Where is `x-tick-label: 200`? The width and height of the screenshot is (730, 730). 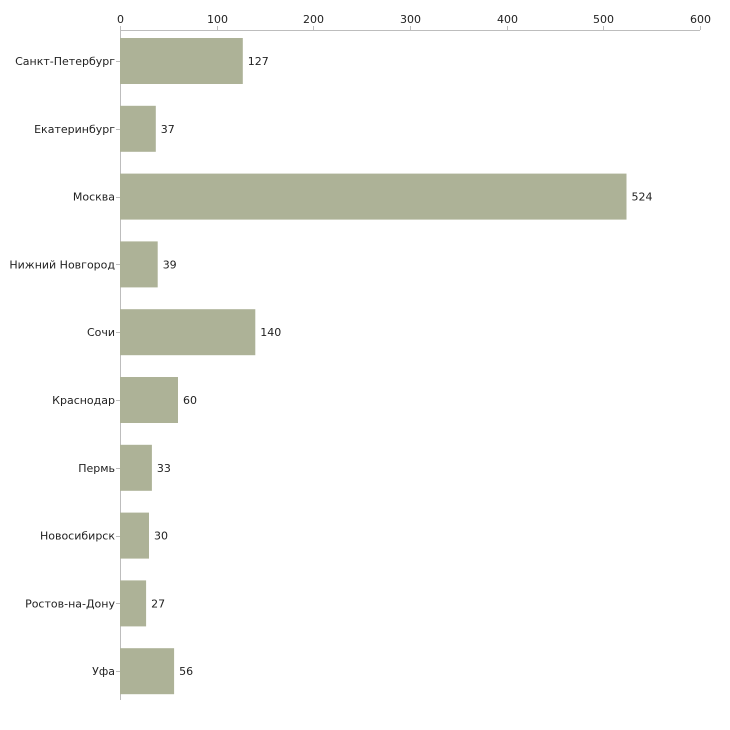 x-tick-label: 200 is located at coordinates (313, 19).